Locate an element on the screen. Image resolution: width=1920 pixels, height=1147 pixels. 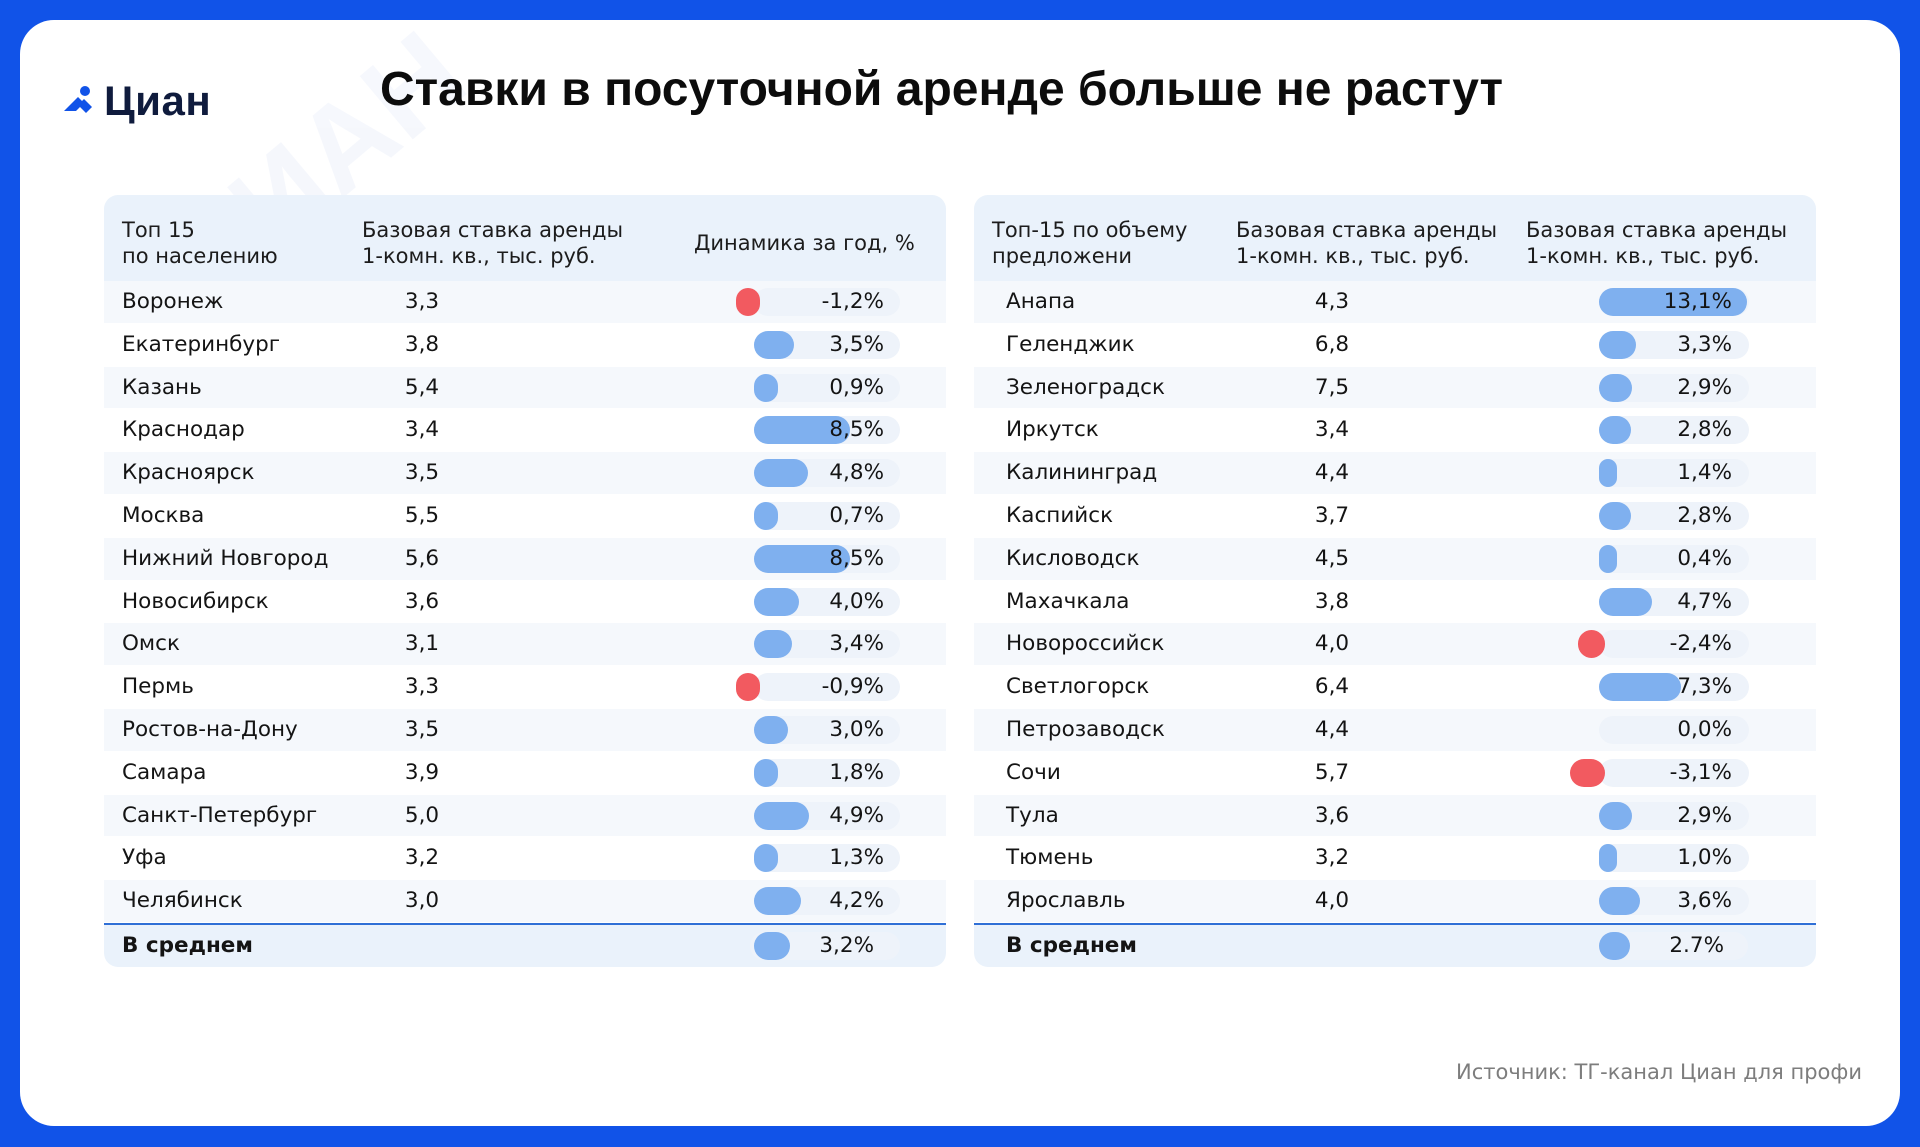
average-value: 3,2% is located at coordinates (846, 945).